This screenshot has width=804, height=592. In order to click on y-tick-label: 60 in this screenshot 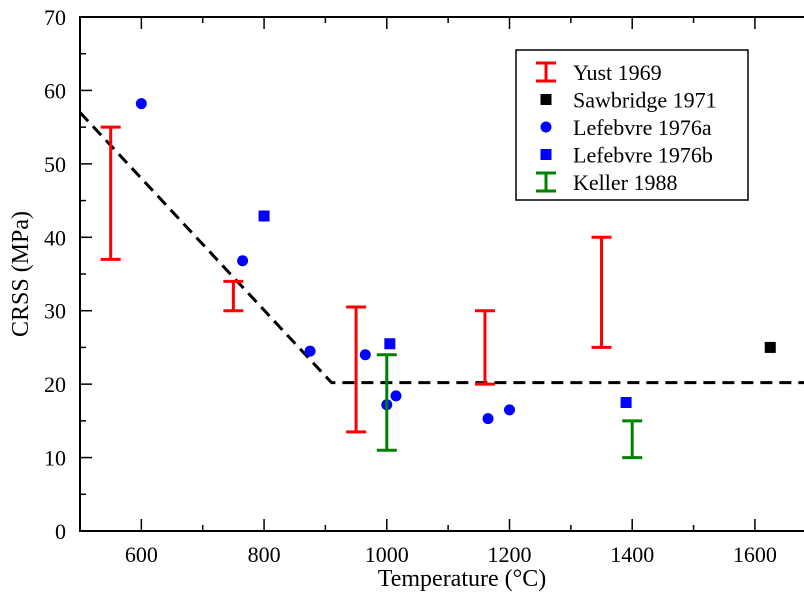, I will do `click(55, 90)`.